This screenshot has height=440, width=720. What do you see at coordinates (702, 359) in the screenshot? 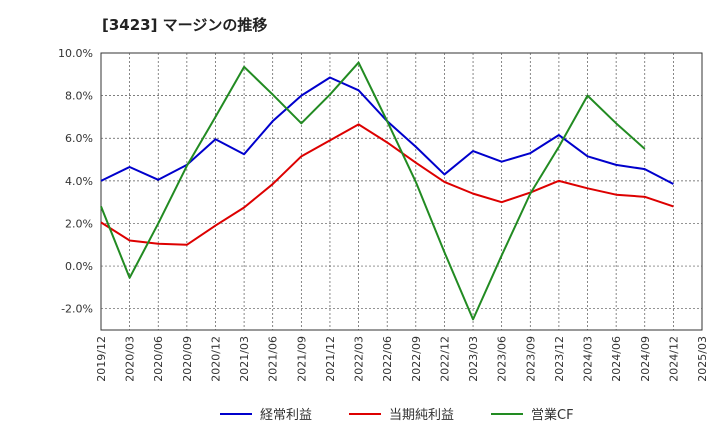
I see `x-tick-label: 2025/03` at bounding box center [702, 359].